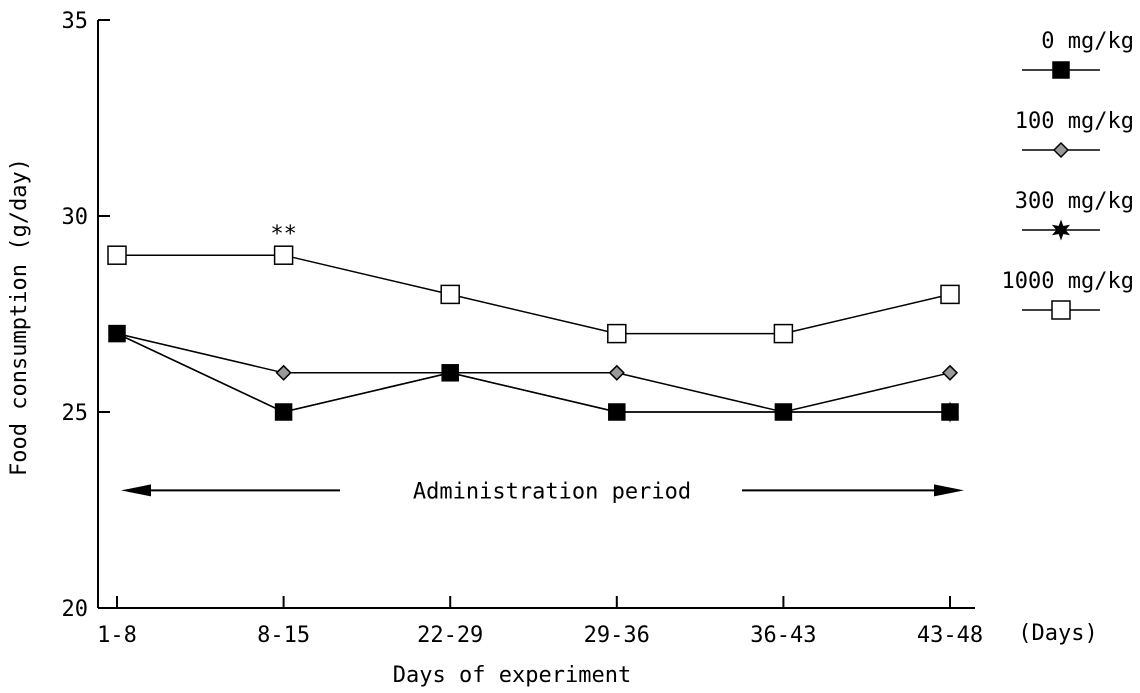  Describe the element at coordinates (75, 609) in the screenshot. I see `y-tick-label: 20` at that location.